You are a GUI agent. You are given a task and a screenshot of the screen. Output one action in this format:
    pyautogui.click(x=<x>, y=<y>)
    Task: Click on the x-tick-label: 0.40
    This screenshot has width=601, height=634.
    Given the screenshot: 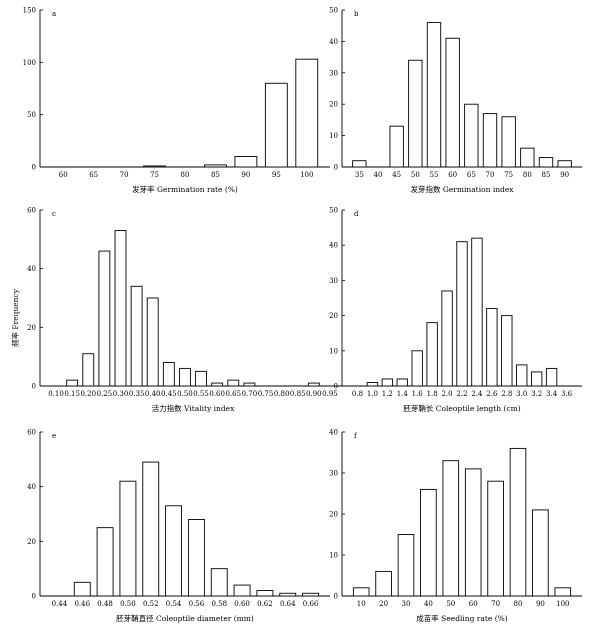 What is the action you would take?
    pyautogui.click(x=153, y=394)
    